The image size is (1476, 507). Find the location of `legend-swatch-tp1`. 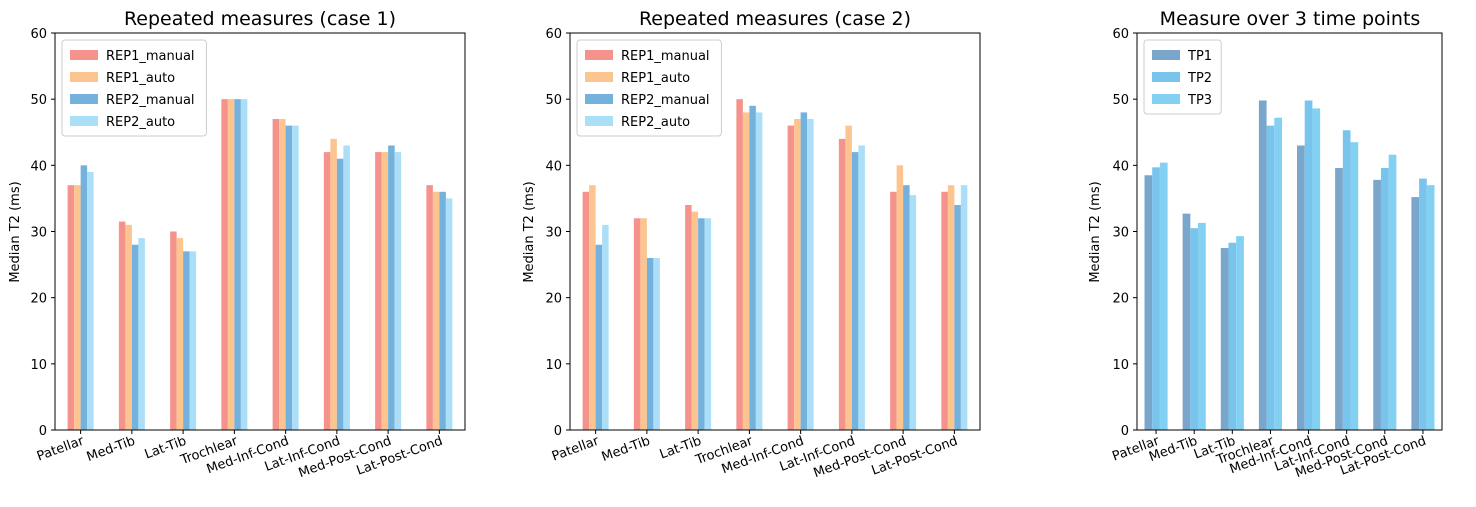

legend-swatch-tp1 is located at coordinates (1166, 55).